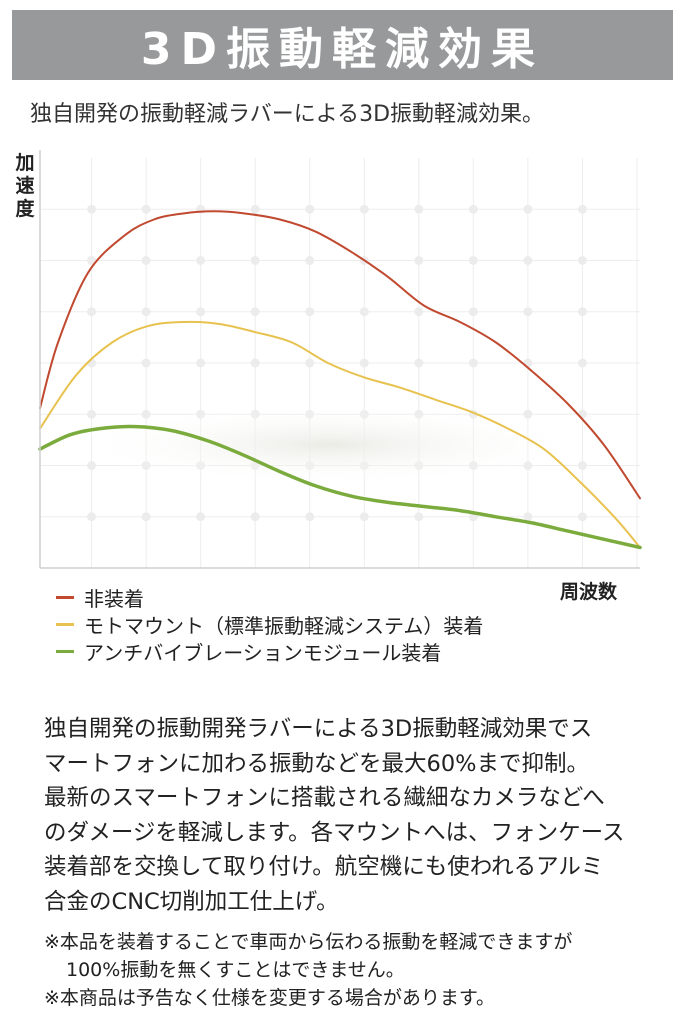  What do you see at coordinates (317, 763) in the screenshot?
I see `description-line: マートフォンに加わる振動などを最大60%まで抑制。` at bounding box center [317, 763].